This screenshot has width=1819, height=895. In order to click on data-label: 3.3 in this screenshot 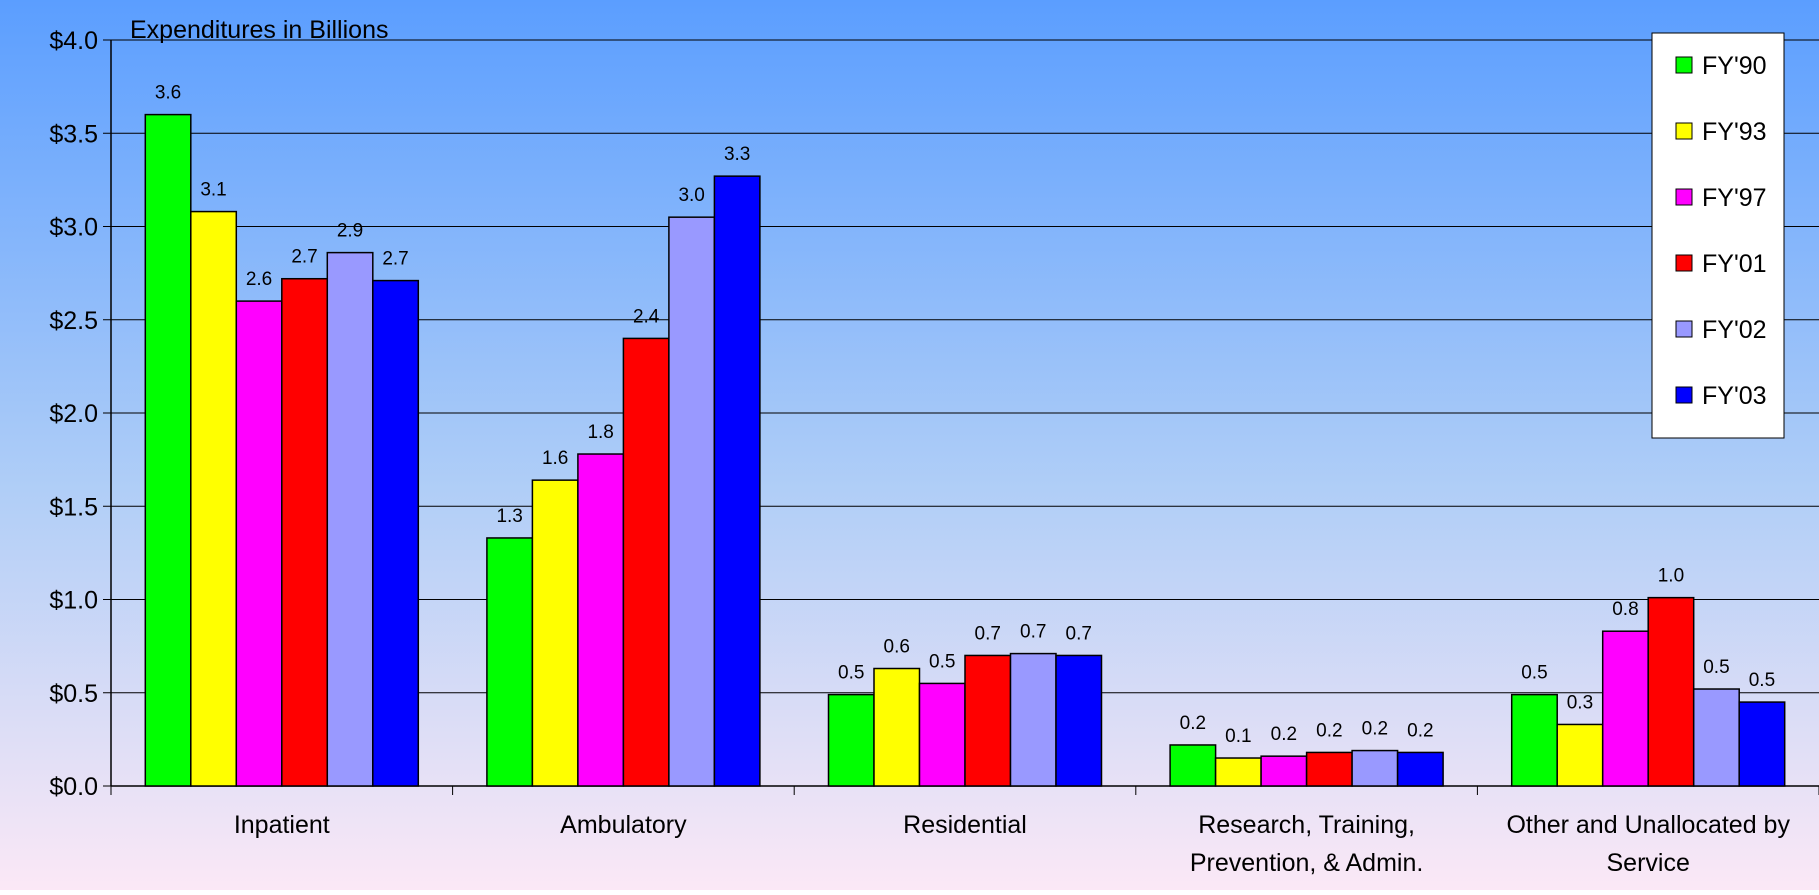, I will do `click(737, 154)`.